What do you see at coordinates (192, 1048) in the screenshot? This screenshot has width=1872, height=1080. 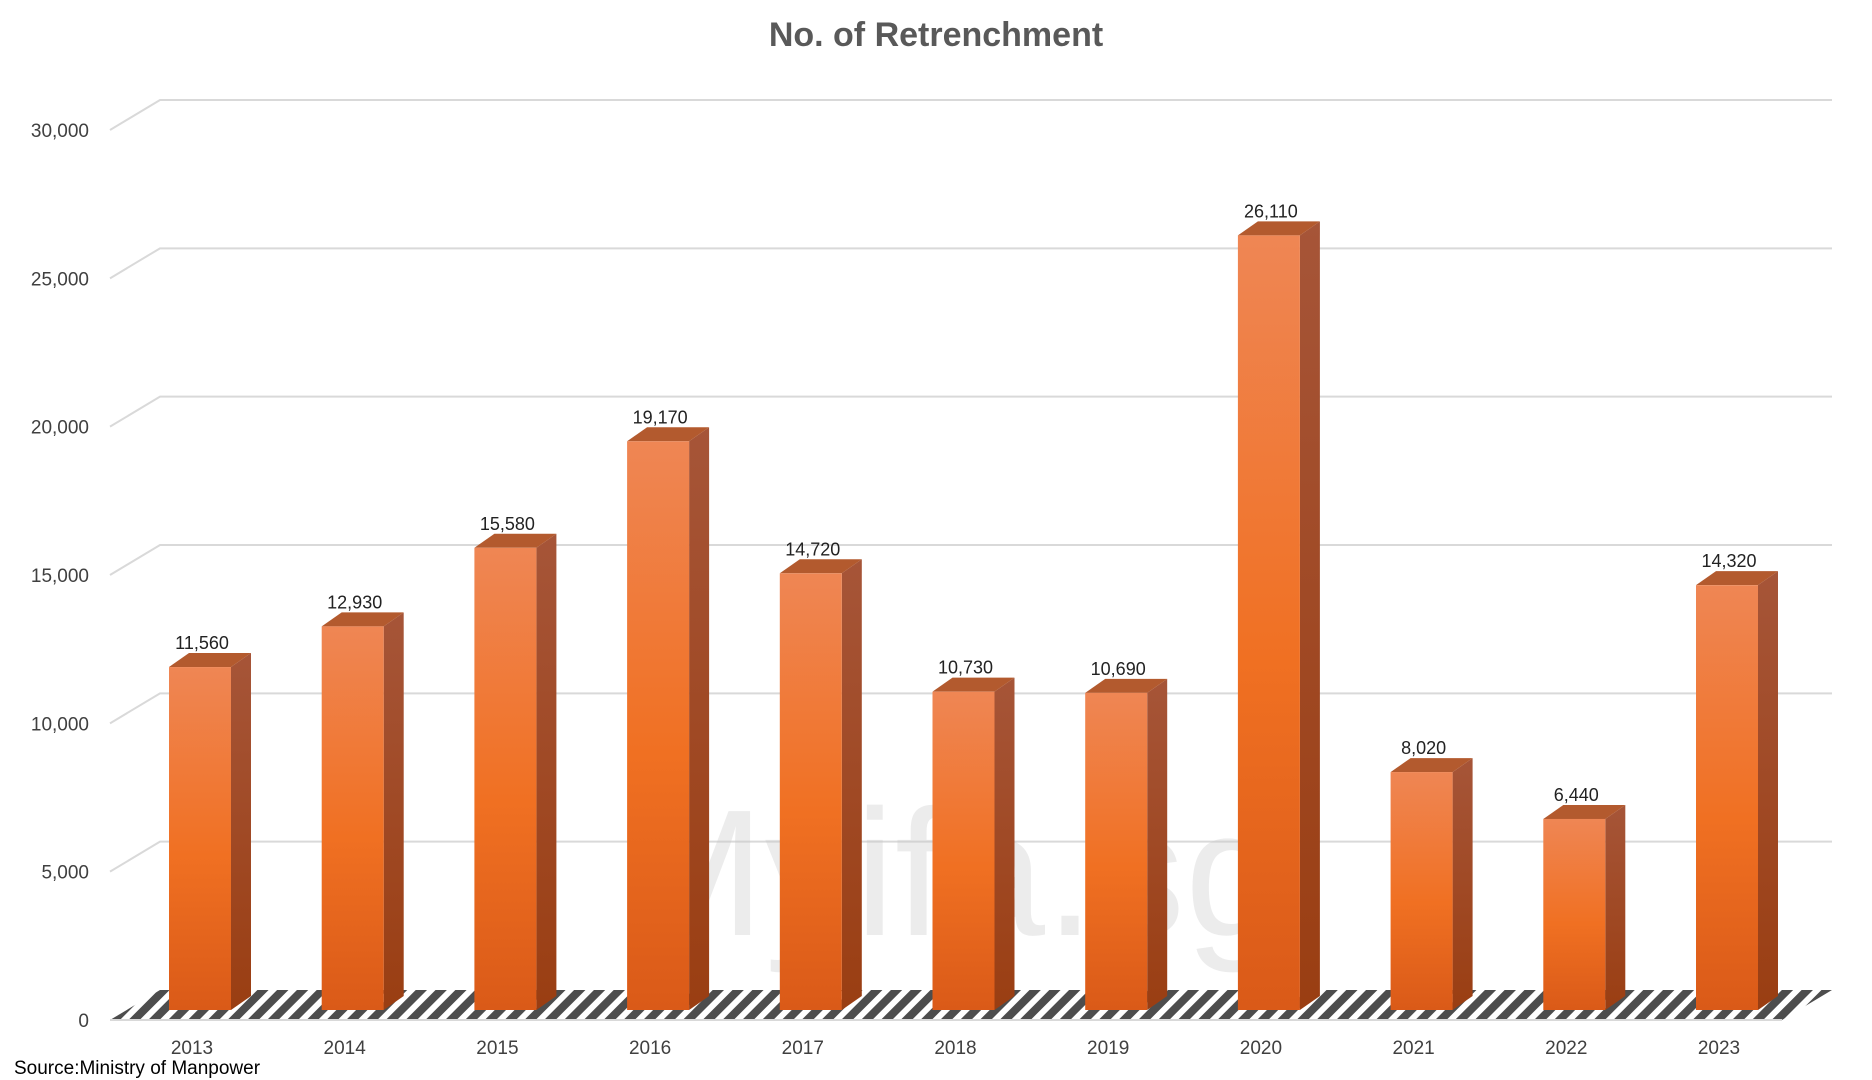 I see `x-tick-label: 2013` at bounding box center [192, 1048].